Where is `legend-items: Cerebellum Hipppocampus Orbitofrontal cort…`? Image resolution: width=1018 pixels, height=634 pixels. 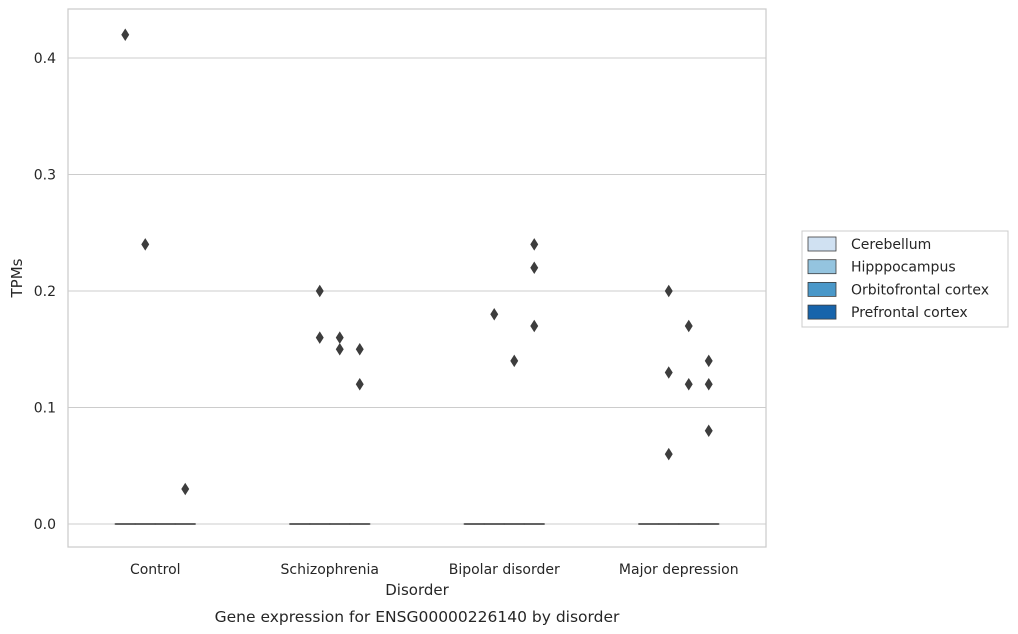 legend-items: Cerebellum Hipppocampus Orbitofrontal cort… is located at coordinates (898, 278).